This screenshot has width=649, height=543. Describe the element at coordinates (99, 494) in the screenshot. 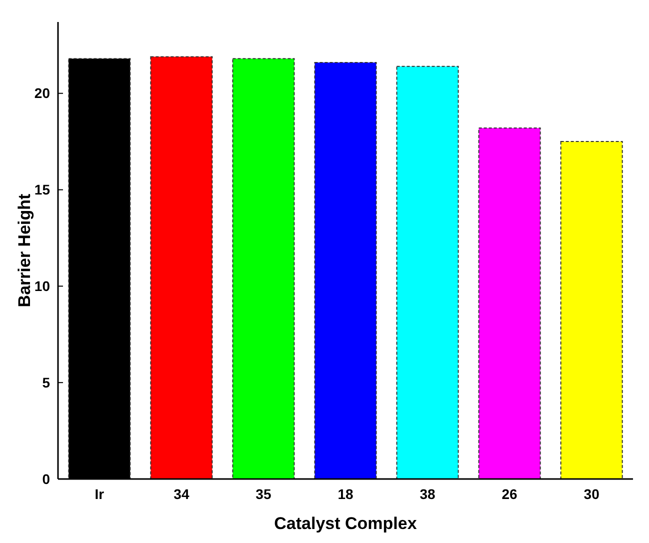

I see `x-tick-label: Ir` at that location.